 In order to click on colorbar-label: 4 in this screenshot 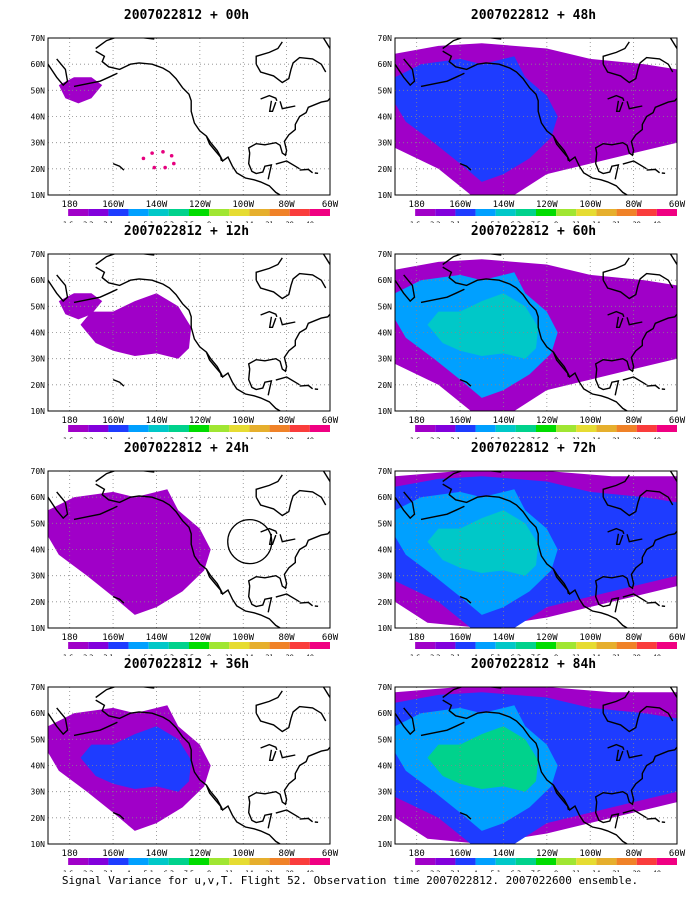, I will do `click(129, 221)`.